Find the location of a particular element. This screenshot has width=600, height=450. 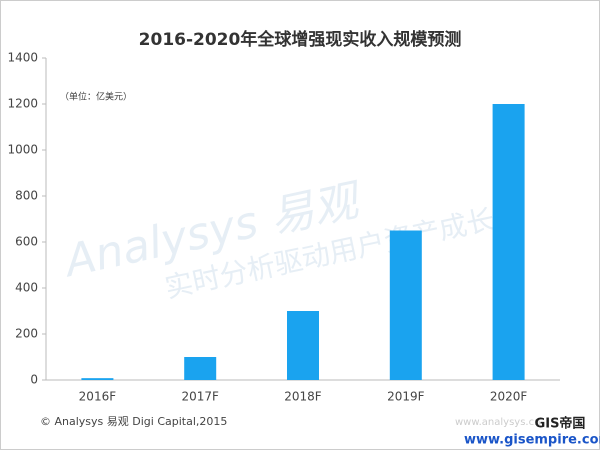

x-tick-label: 2017F is located at coordinates (200, 397).